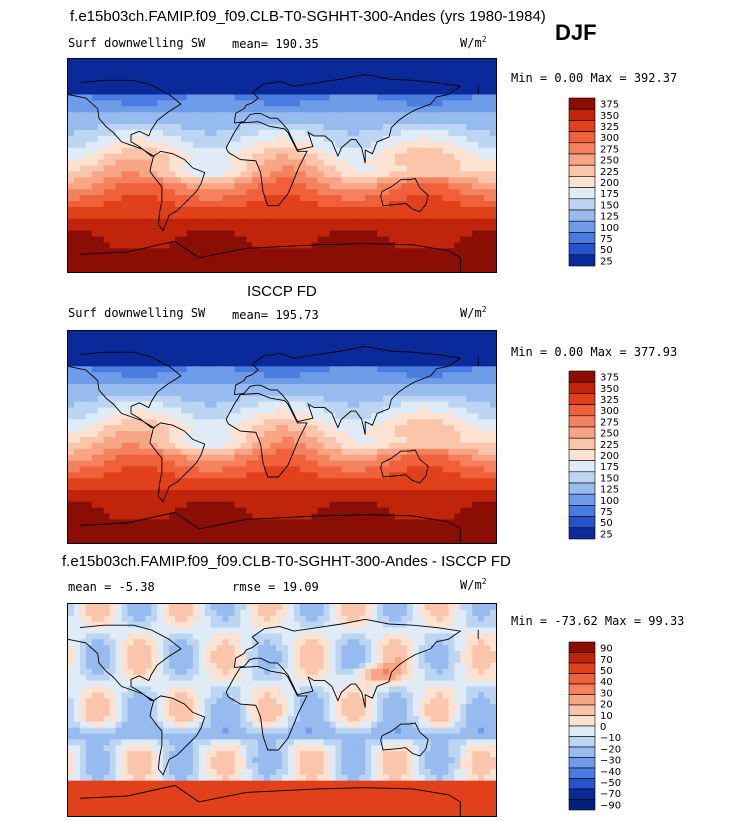  Describe the element at coordinates (606, 512) in the screenshot. I see `colorbar-level-label: 75` at that location.